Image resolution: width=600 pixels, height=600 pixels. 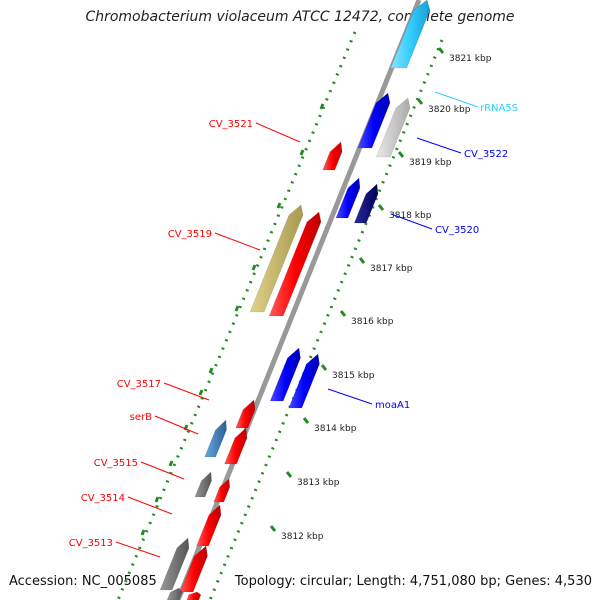 I want to click on ruler-tick-label: 3814 kbp, so click(x=335, y=429).